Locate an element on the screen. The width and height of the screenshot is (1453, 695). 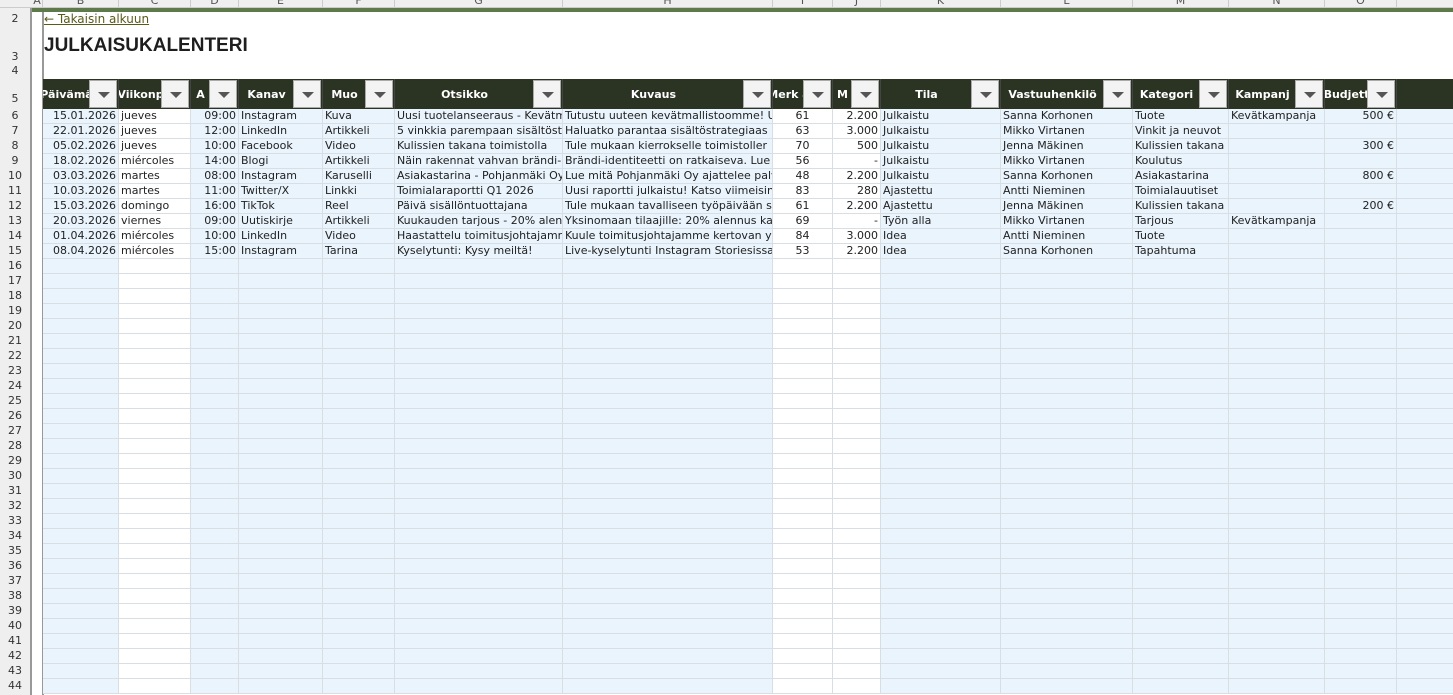
filter-dropdown-button is located at coordinates (817, 94).